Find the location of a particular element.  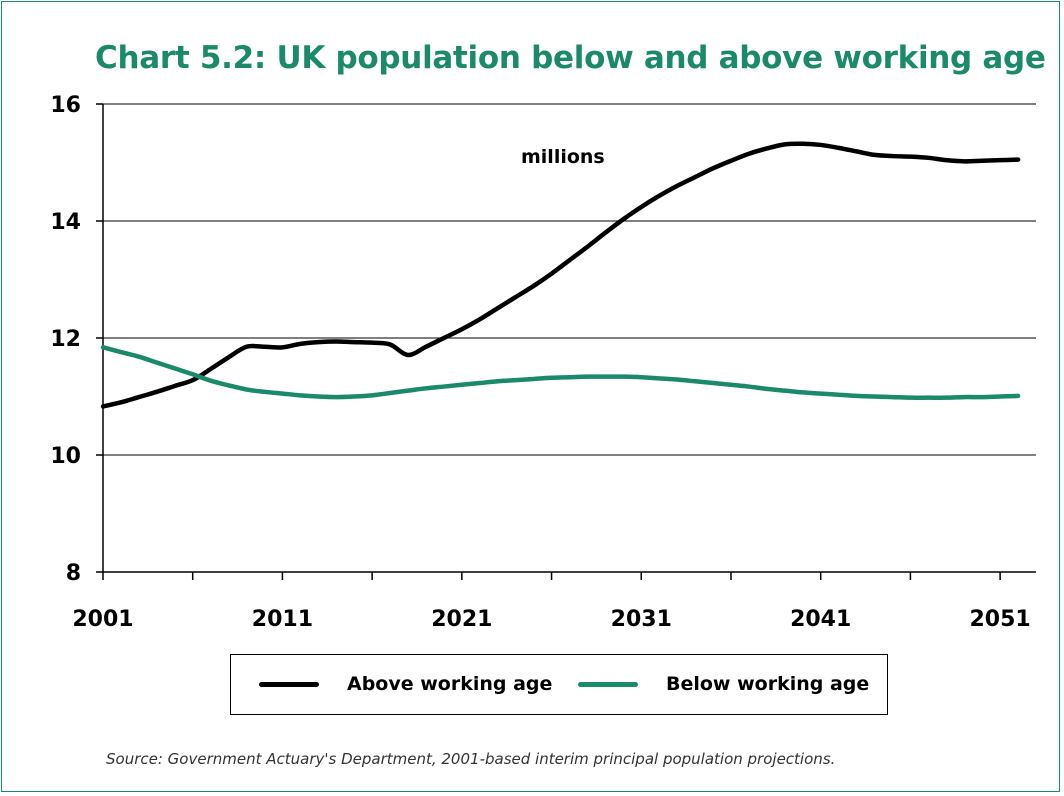

y-tick-label: 10 is located at coordinates (65, 456).